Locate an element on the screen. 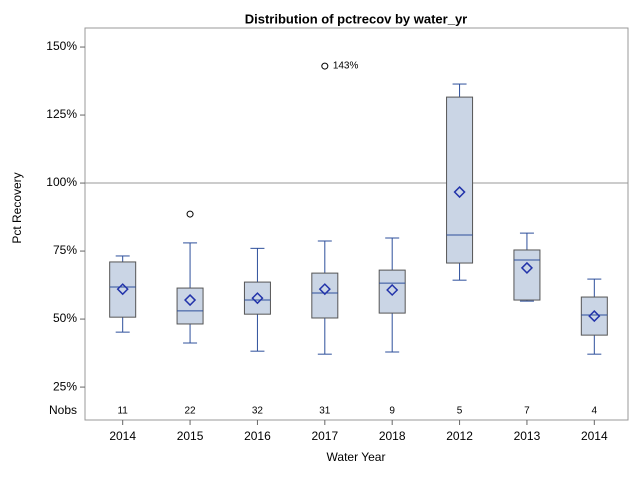 This screenshot has height=480, width=640. x-tick-label: 2017 is located at coordinates (324, 436).